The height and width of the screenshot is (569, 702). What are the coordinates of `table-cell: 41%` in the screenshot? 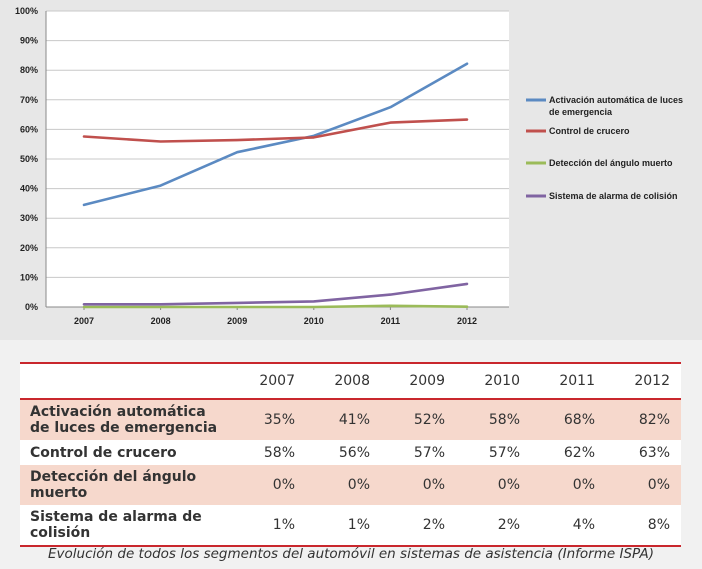 It's located at (343, 419).